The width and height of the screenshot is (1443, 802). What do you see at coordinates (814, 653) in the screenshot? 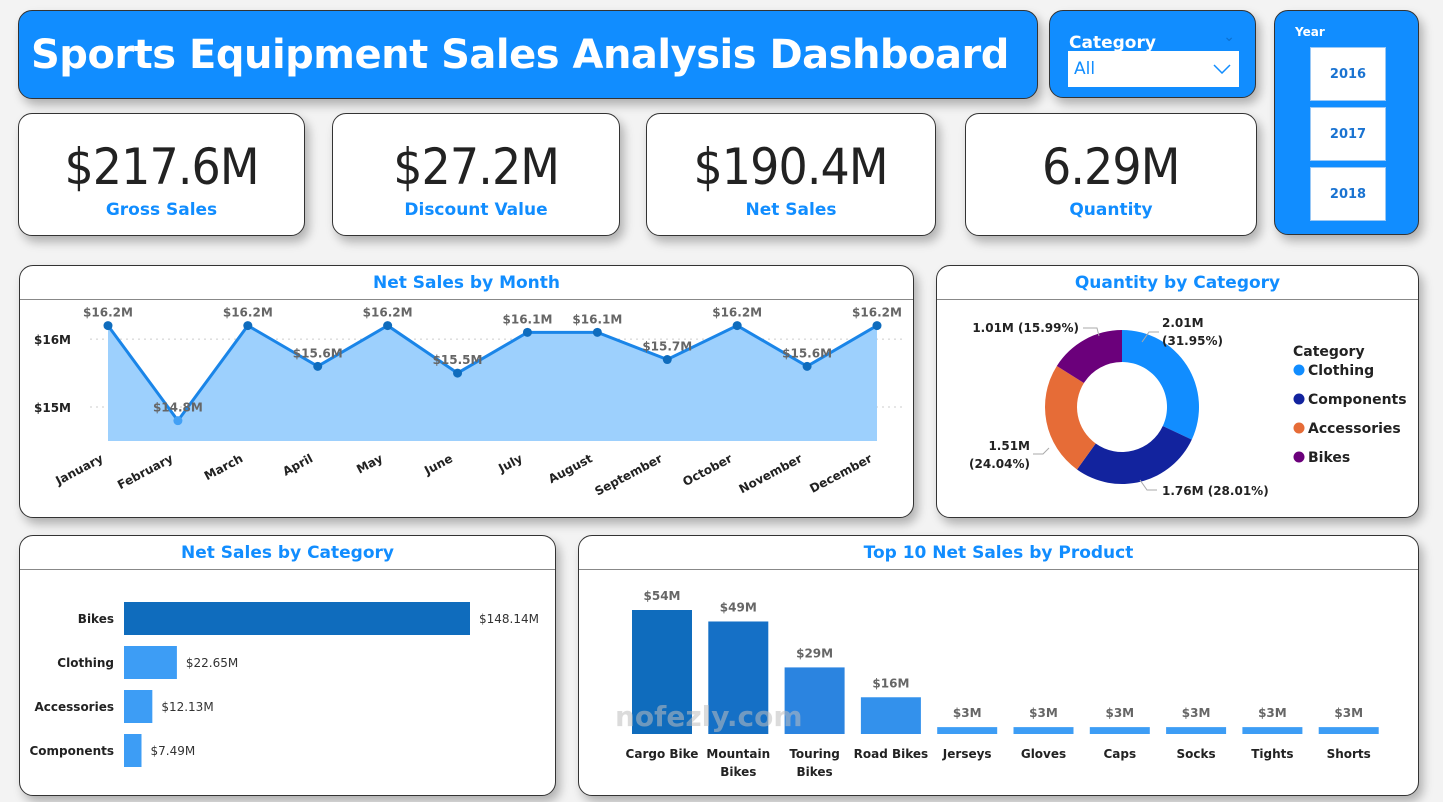
I see `data-label: $29M` at bounding box center [814, 653].